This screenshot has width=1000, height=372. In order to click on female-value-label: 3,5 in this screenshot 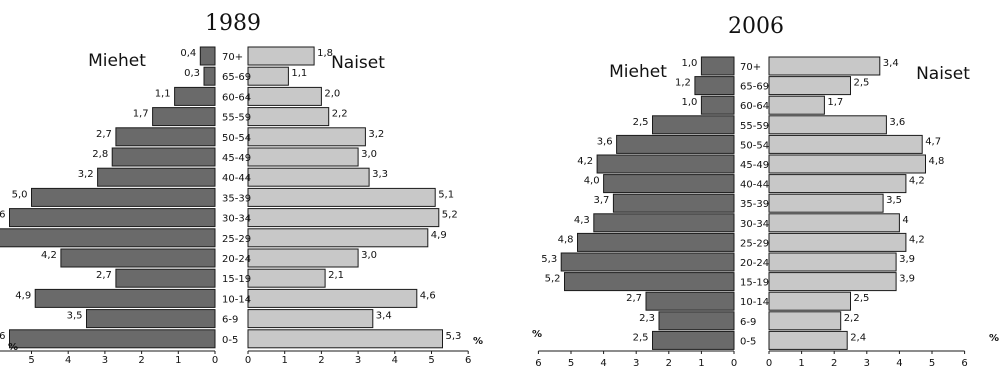, I will do `click(894, 200)`.